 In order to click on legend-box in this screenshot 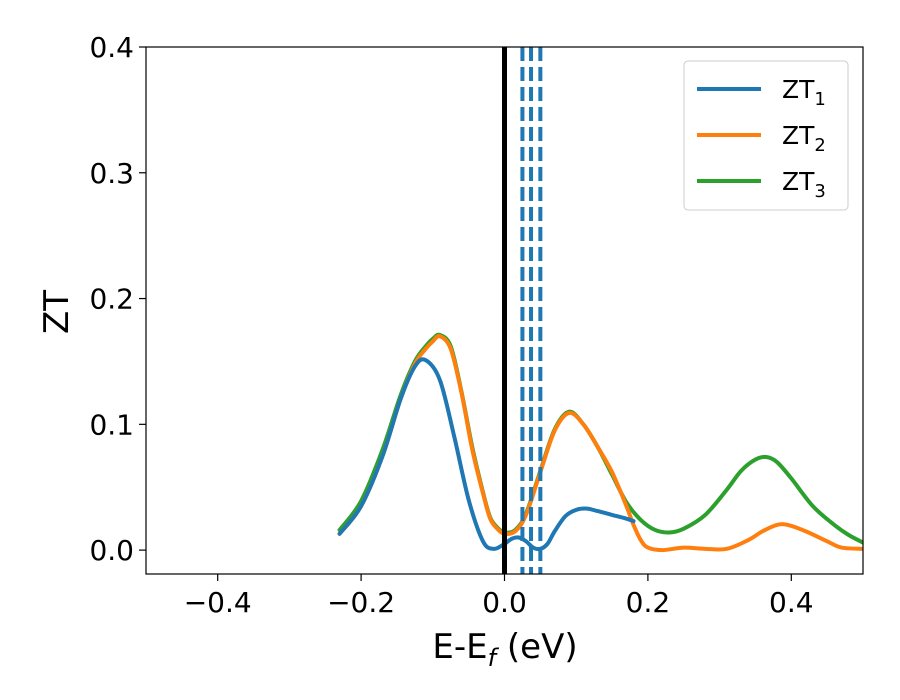, I will do `click(766, 135)`.